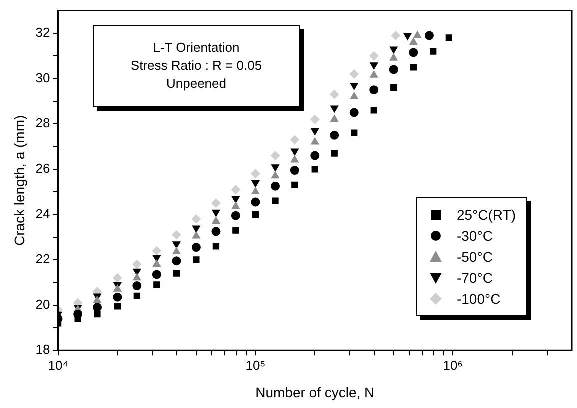  What do you see at coordinates (478, 298) in the screenshot?
I see `legend-label: -100°C` at bounding box center [478, 298].